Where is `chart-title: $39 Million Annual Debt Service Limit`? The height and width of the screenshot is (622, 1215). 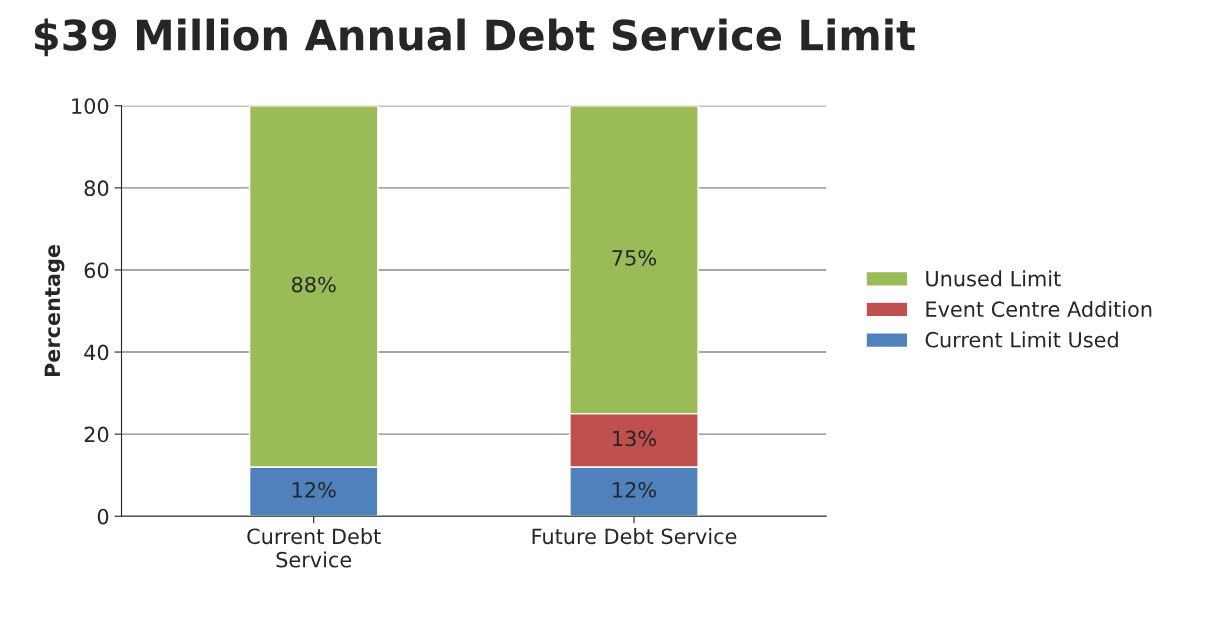
chart-title: $39 Million Annual Debt Service Limit is located at coordinates (475, 37).